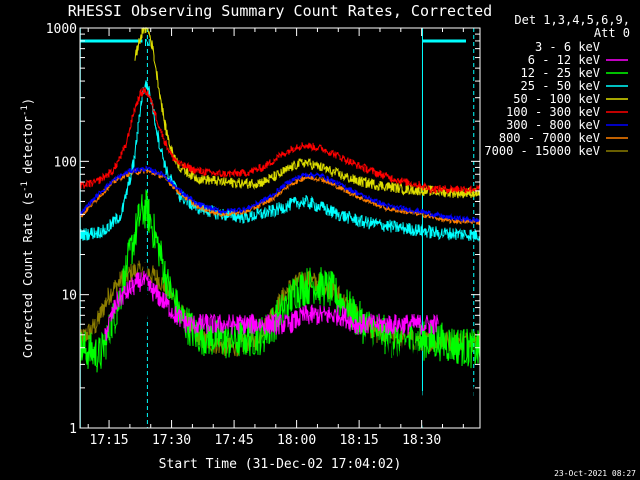  What do you see at coordinates (542, 151) in the screenshot?
I see `legend-label: 7000 - 15000 keV` at bounding box center [542, 151].